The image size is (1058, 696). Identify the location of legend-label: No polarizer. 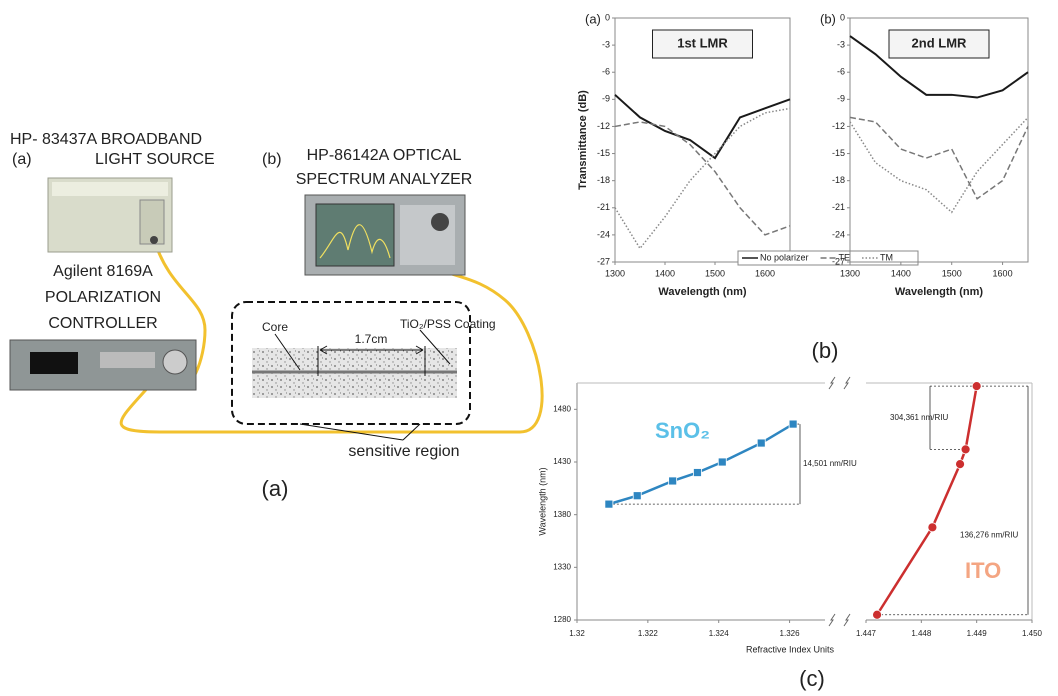
(784, 257).